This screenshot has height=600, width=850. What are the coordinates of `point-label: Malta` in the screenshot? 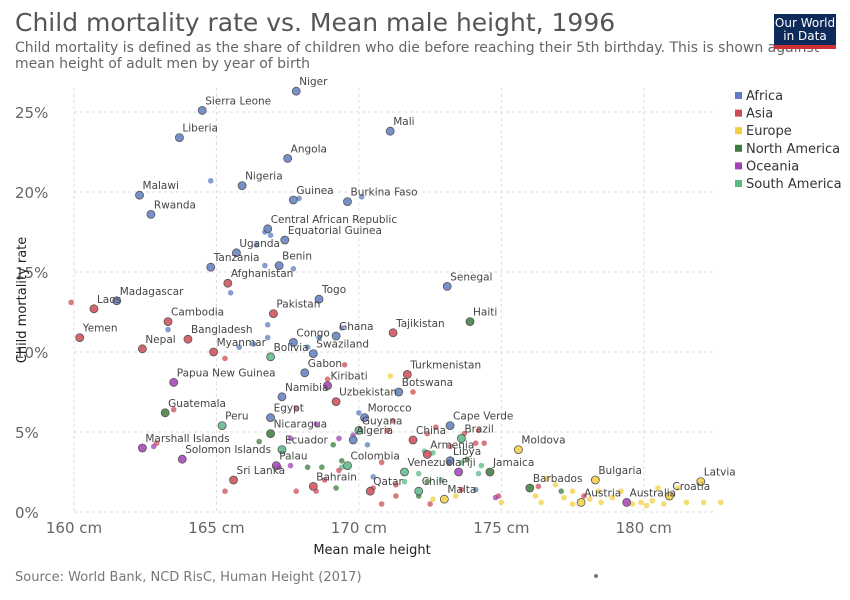 It's located at (461, 490).